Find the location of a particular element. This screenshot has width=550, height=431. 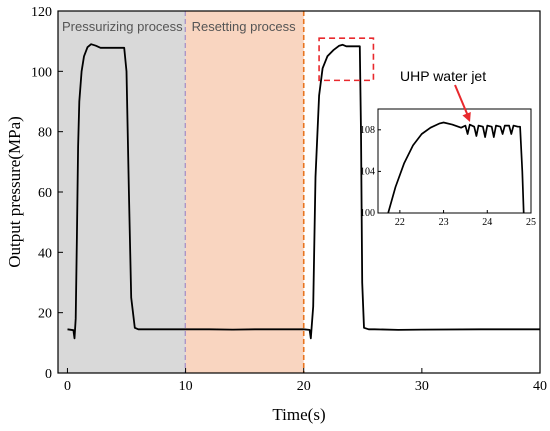

arrow-shaft is located at coordinates (461, 100).